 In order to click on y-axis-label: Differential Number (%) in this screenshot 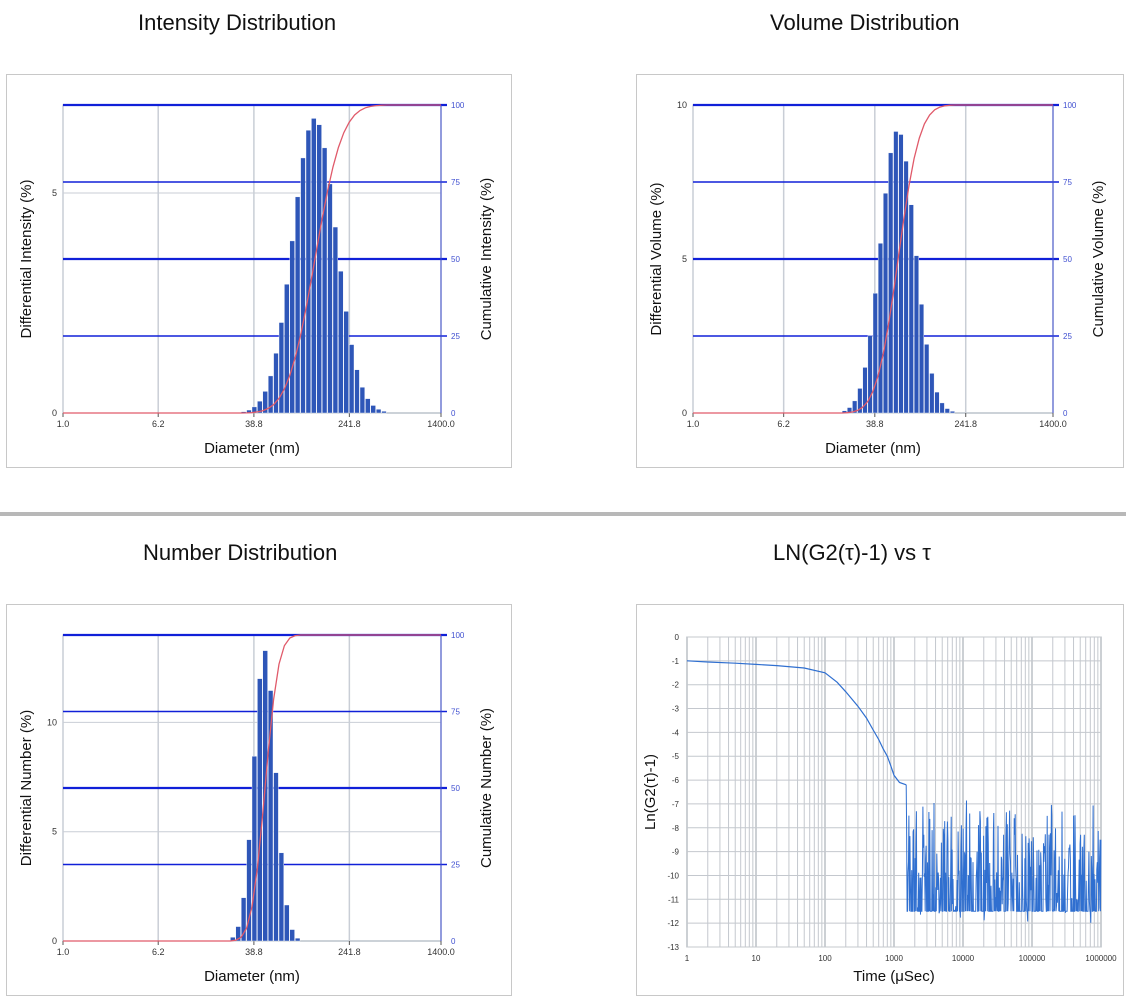, I will do `click(26, 788)`.